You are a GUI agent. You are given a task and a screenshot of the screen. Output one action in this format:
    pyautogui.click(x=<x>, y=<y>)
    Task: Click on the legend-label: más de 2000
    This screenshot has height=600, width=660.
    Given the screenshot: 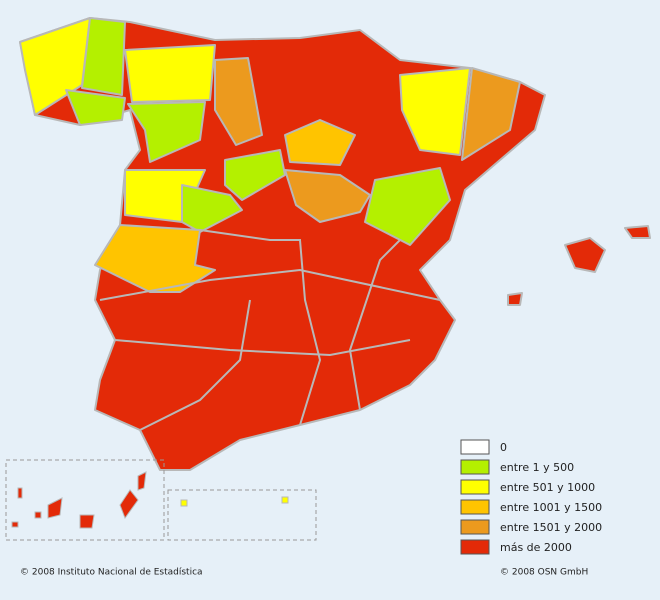 What is the action you would take?
    pyautogui.click(x=536, y=547)
    